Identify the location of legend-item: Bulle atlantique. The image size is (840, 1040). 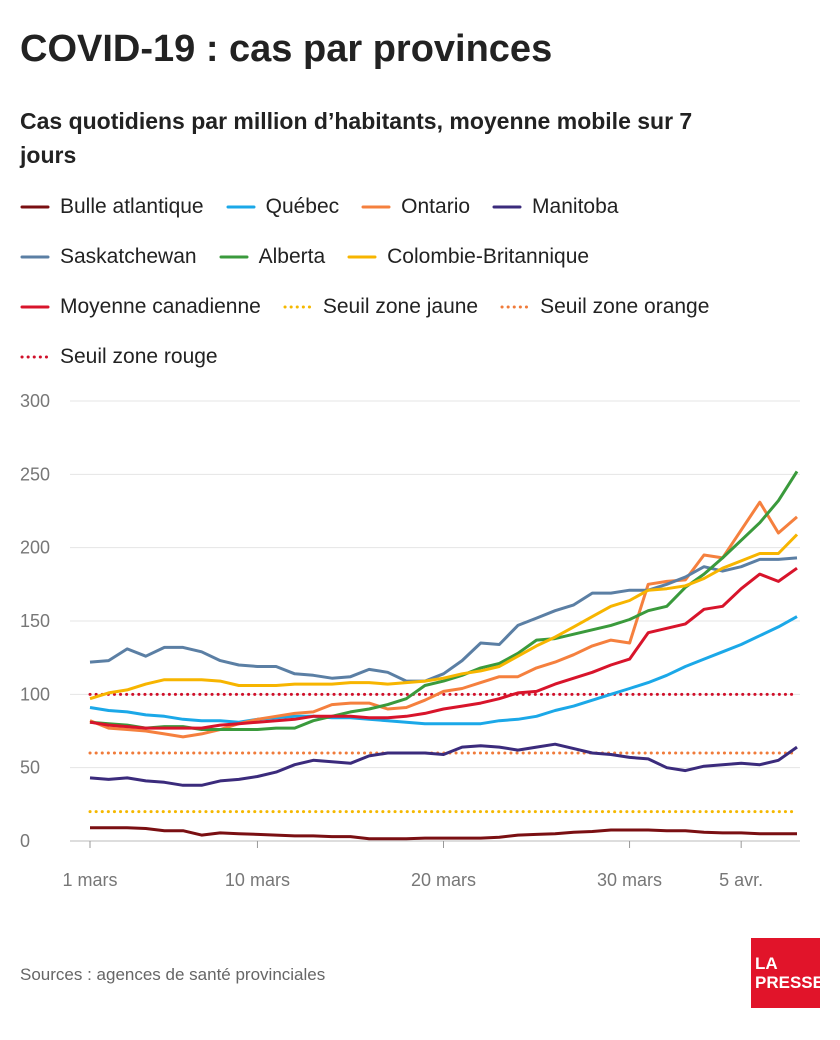
(112, 206).